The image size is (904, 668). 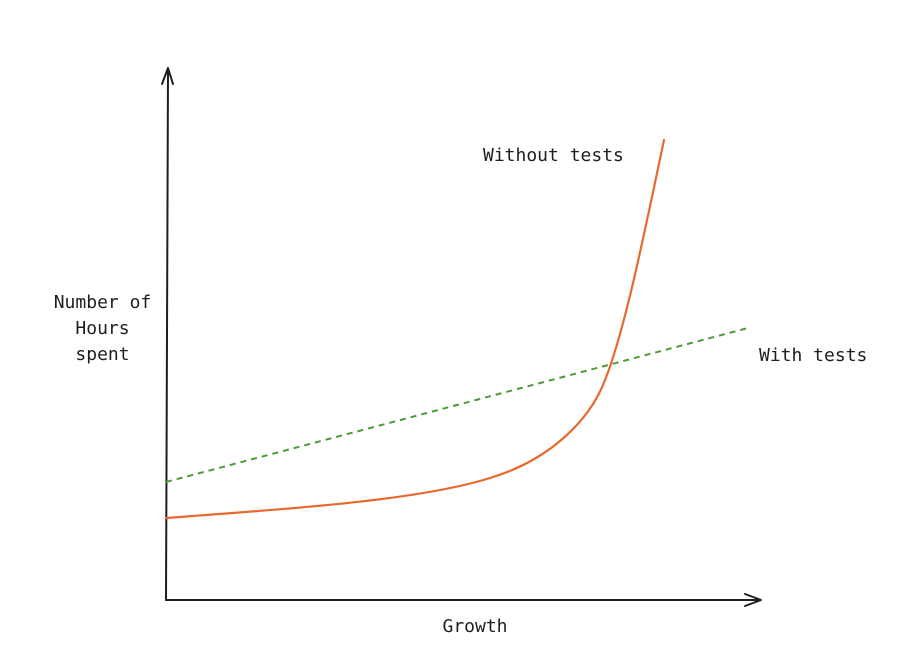 What do you see at coordinates (475, 626) in the screenshot?
I see `x-axis-label: Growth` at bounding box center [475, 626].